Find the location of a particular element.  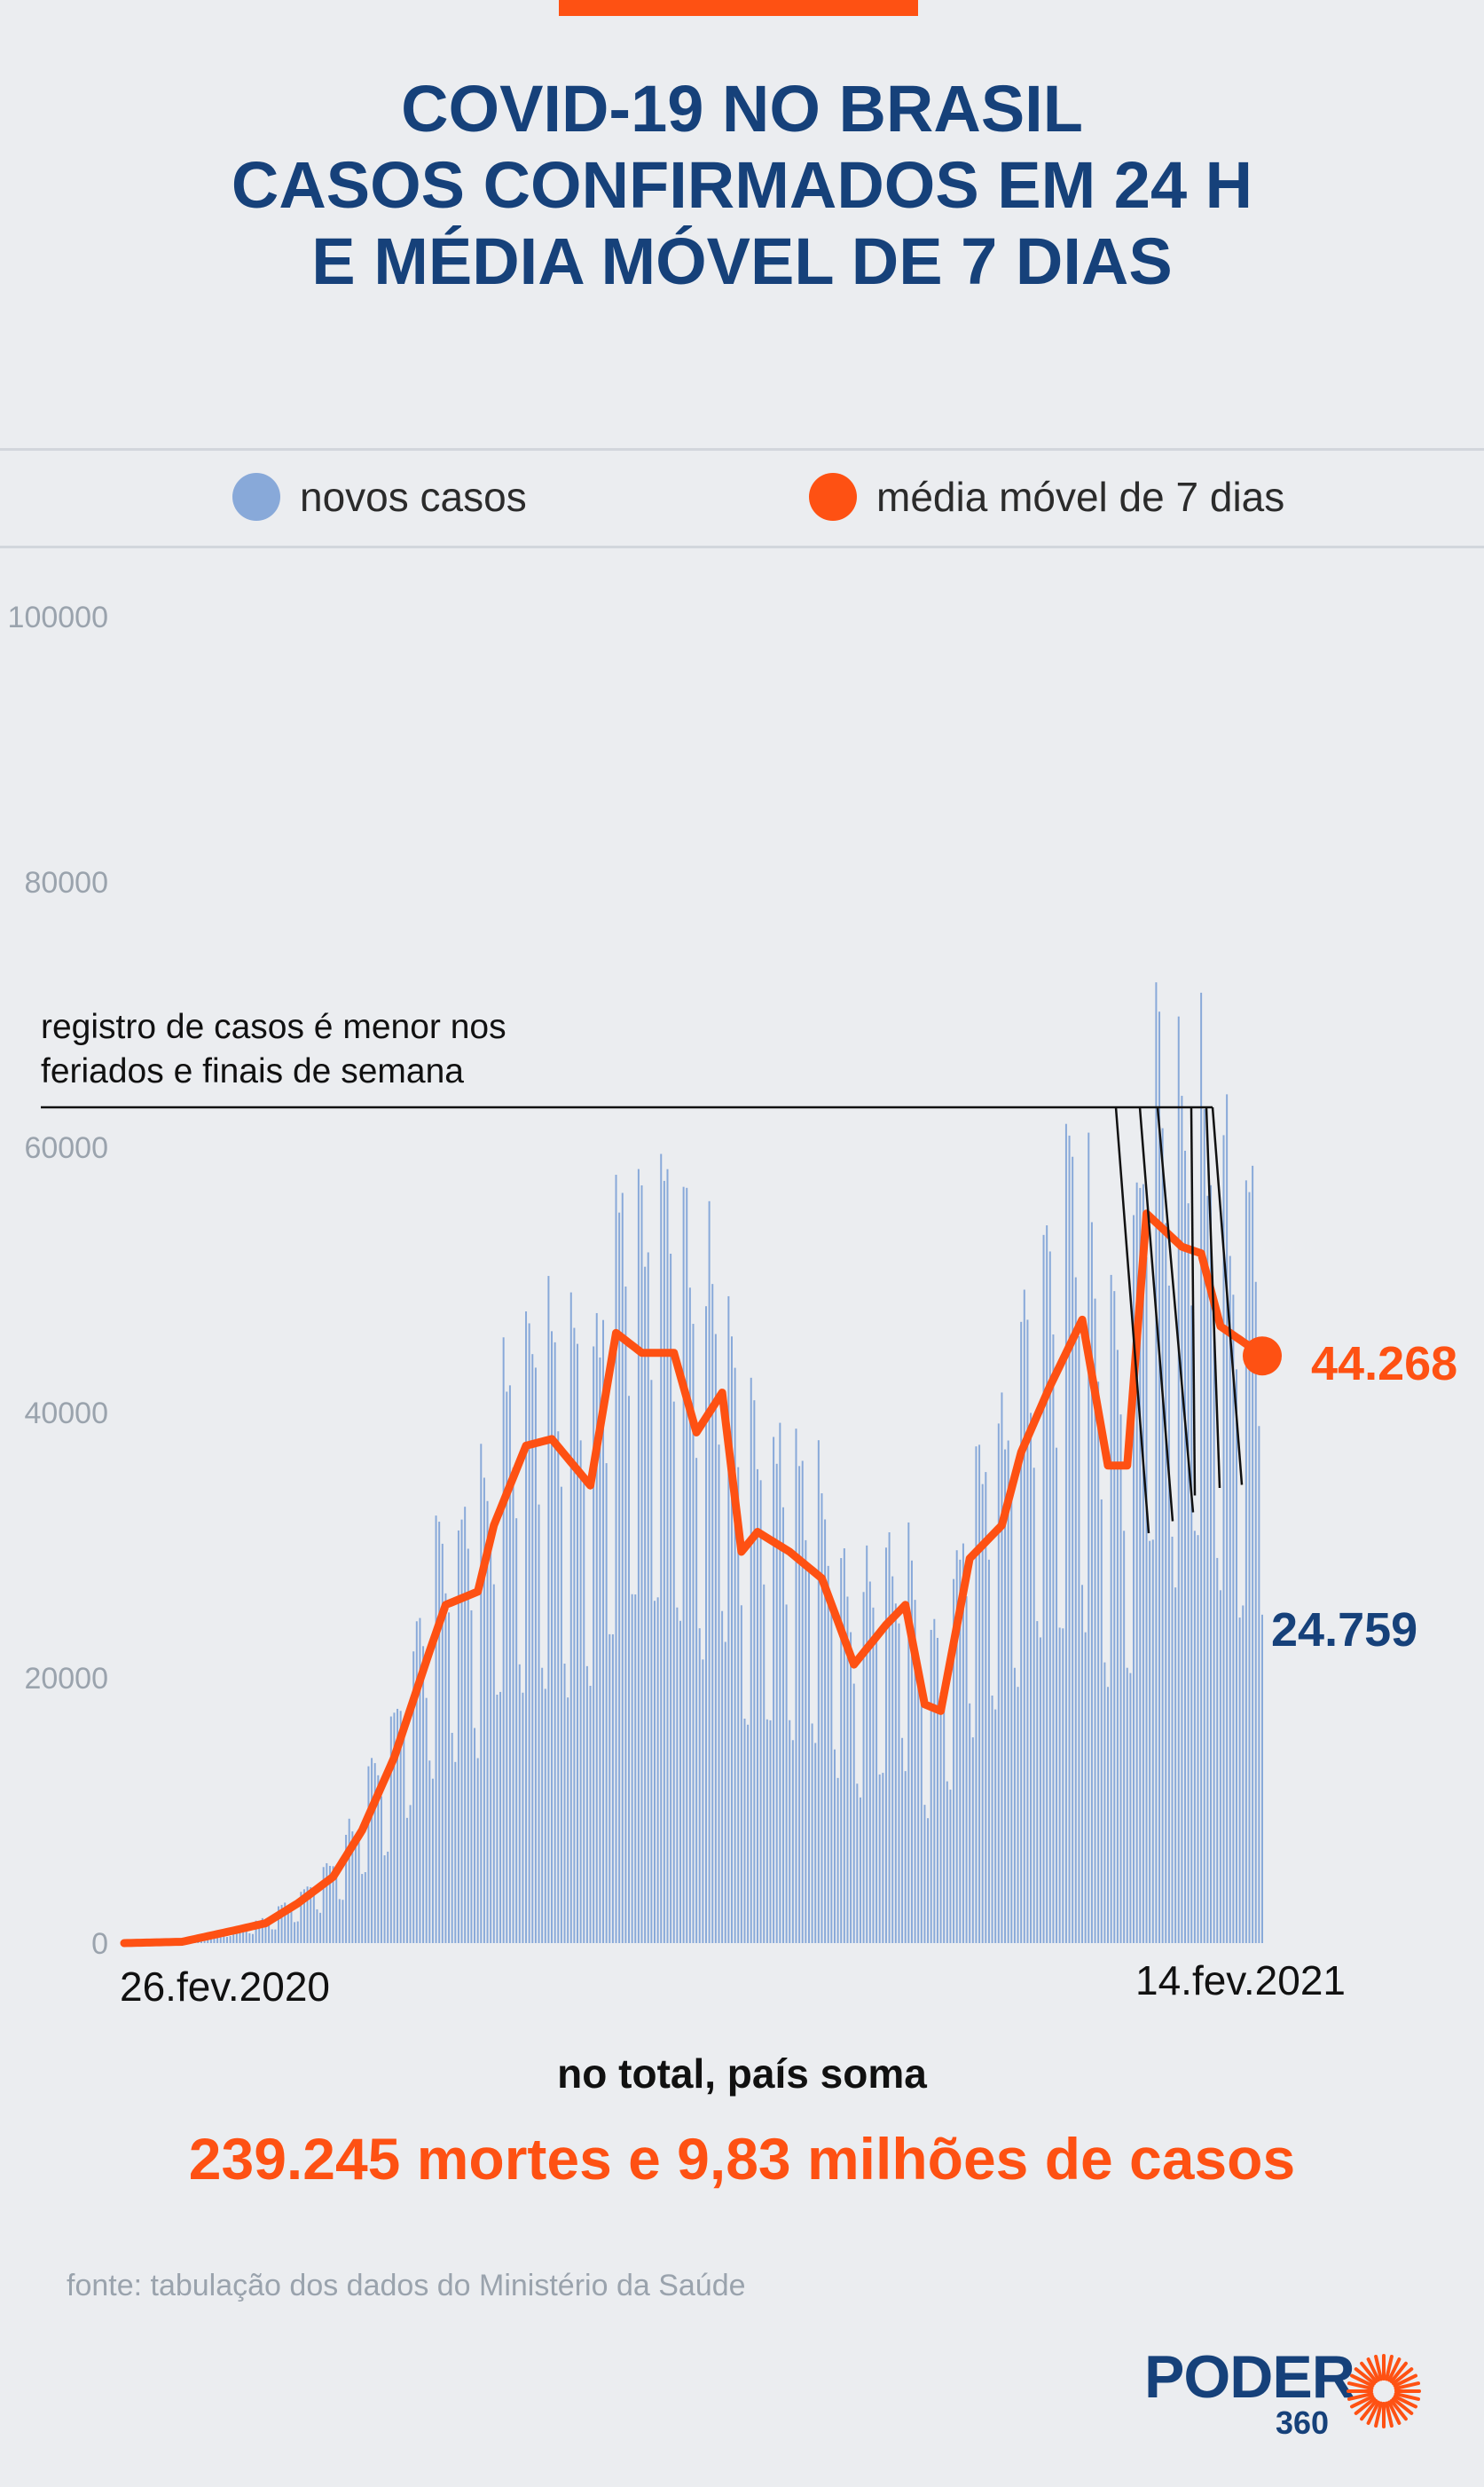

y-tick-label: 20000 is located at coordinates (66, 1679).